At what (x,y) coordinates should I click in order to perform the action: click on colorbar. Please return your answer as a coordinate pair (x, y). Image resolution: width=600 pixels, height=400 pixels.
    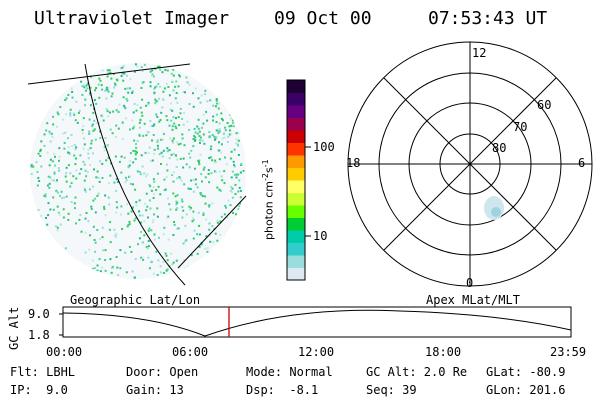
    Looking at the image, I should click on (298, 180).